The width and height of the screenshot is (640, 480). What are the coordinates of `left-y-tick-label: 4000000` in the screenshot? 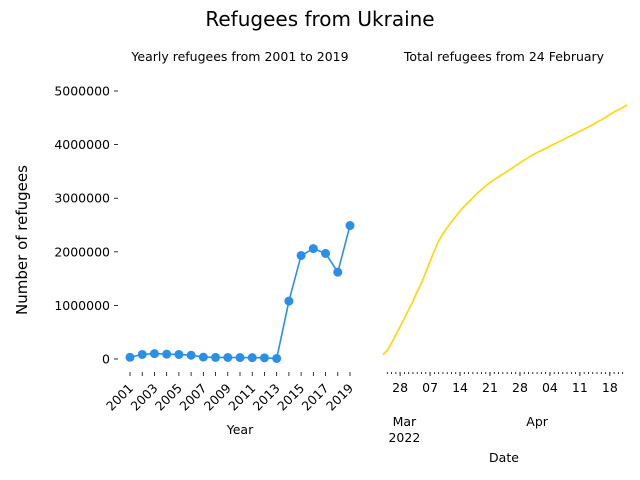 It's located at (82, 144).